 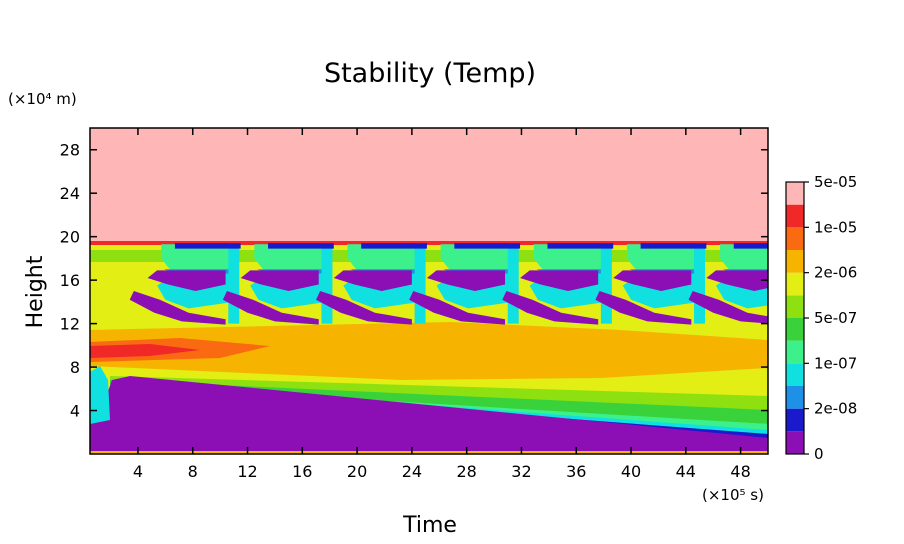 What do you see at coordinates (835, 318) in the screenshot?
I see `colorbar-label: 5e-07` at bounding box center [835, 318].